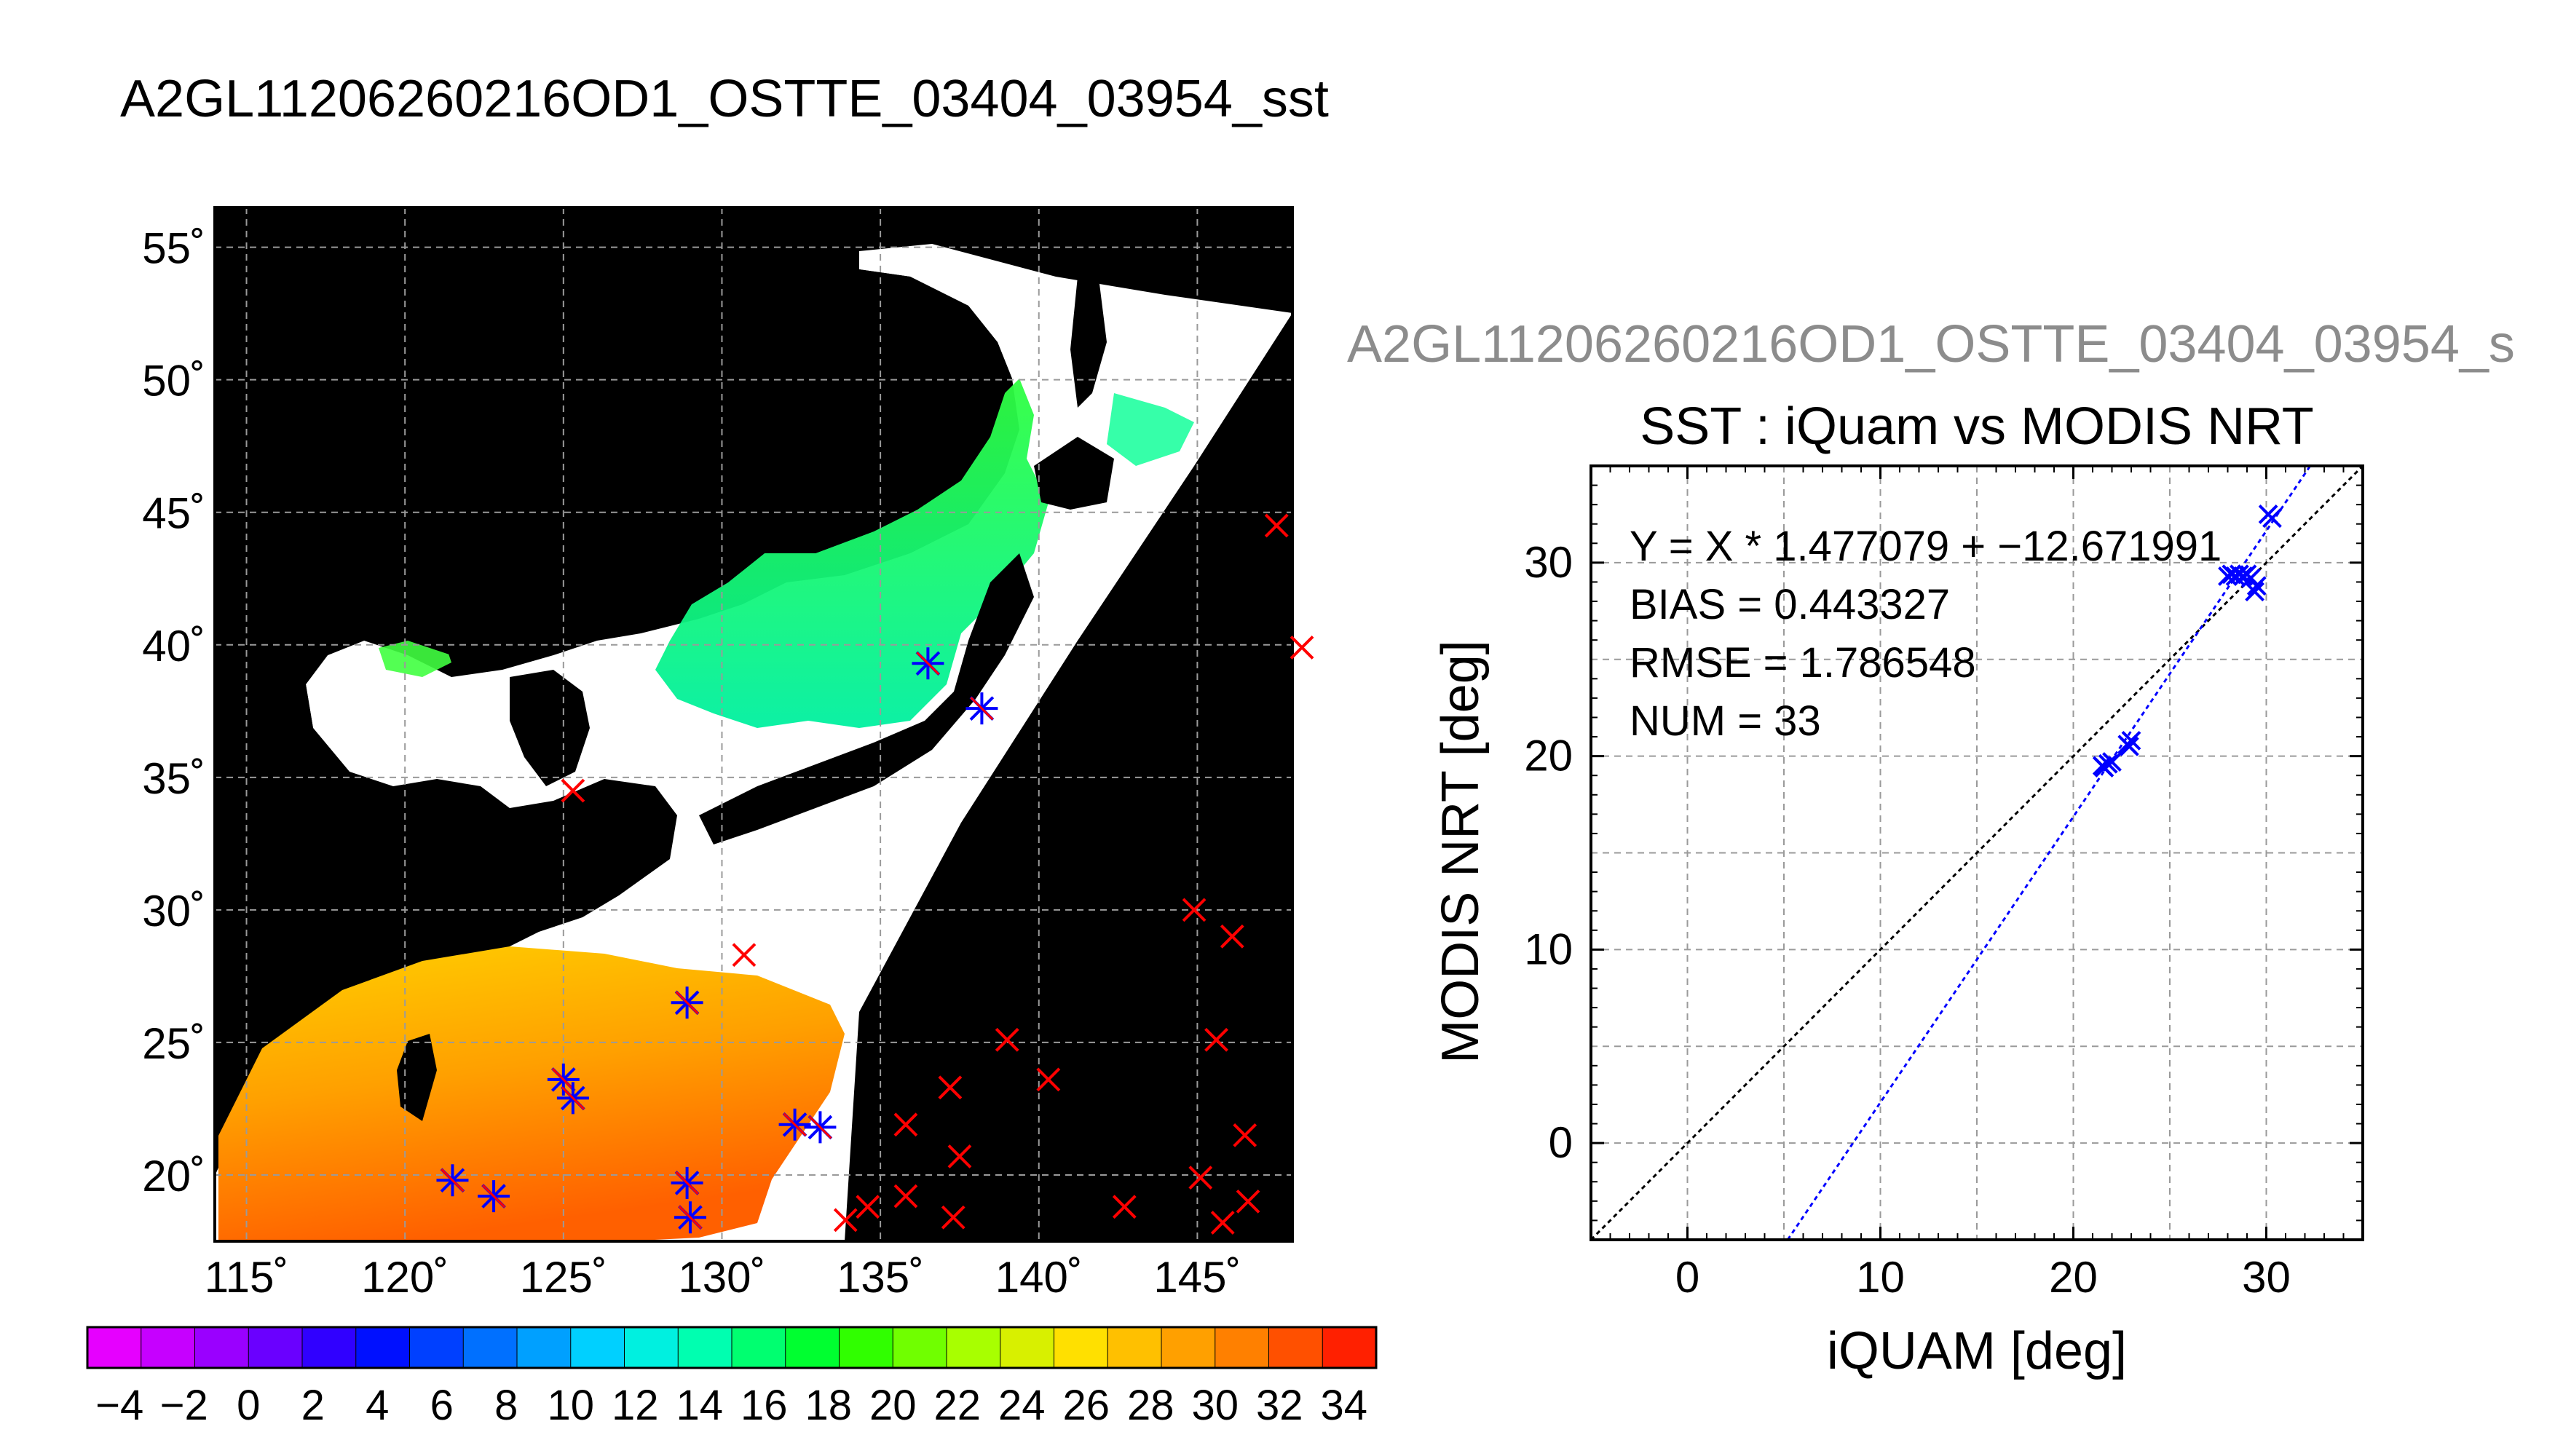 This screenshot has height=1456, width=2555. Describe the element at coordinates (1803, 663) in the screenshot. I see `scatter-stat-line: RMSE = 1.786548` at that location.